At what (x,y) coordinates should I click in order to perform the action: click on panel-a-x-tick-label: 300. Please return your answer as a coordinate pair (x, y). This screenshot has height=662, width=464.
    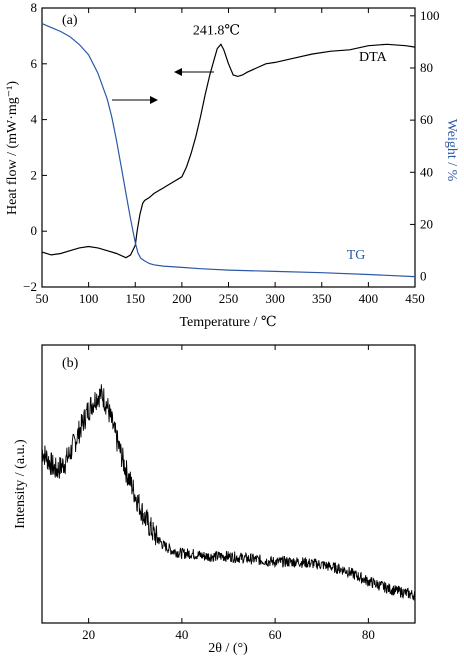
    Looking at the image, I should click on (275, 298).